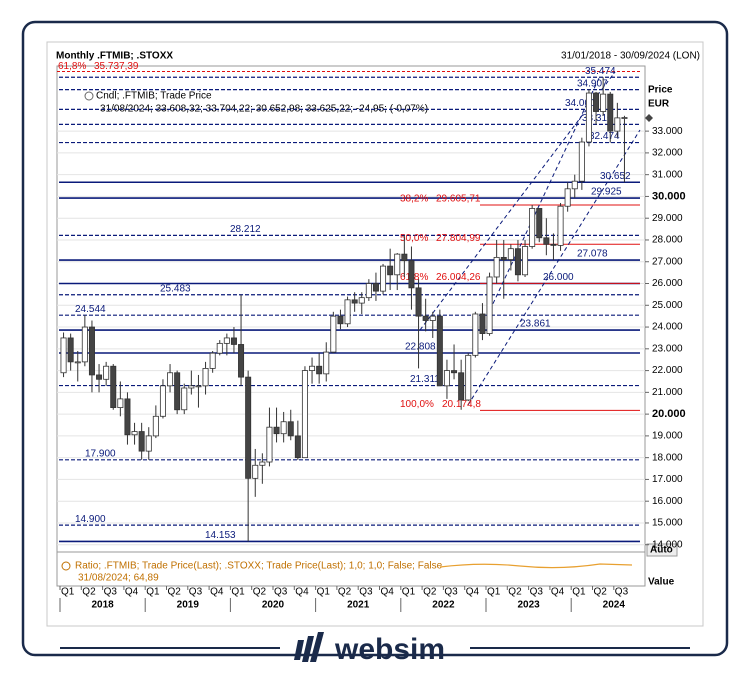 This screenshot has height=680, width=750. Describe the element at coordinates (667, 479) in the screenshot. I see `y-tick-label: 17.000` at that location.